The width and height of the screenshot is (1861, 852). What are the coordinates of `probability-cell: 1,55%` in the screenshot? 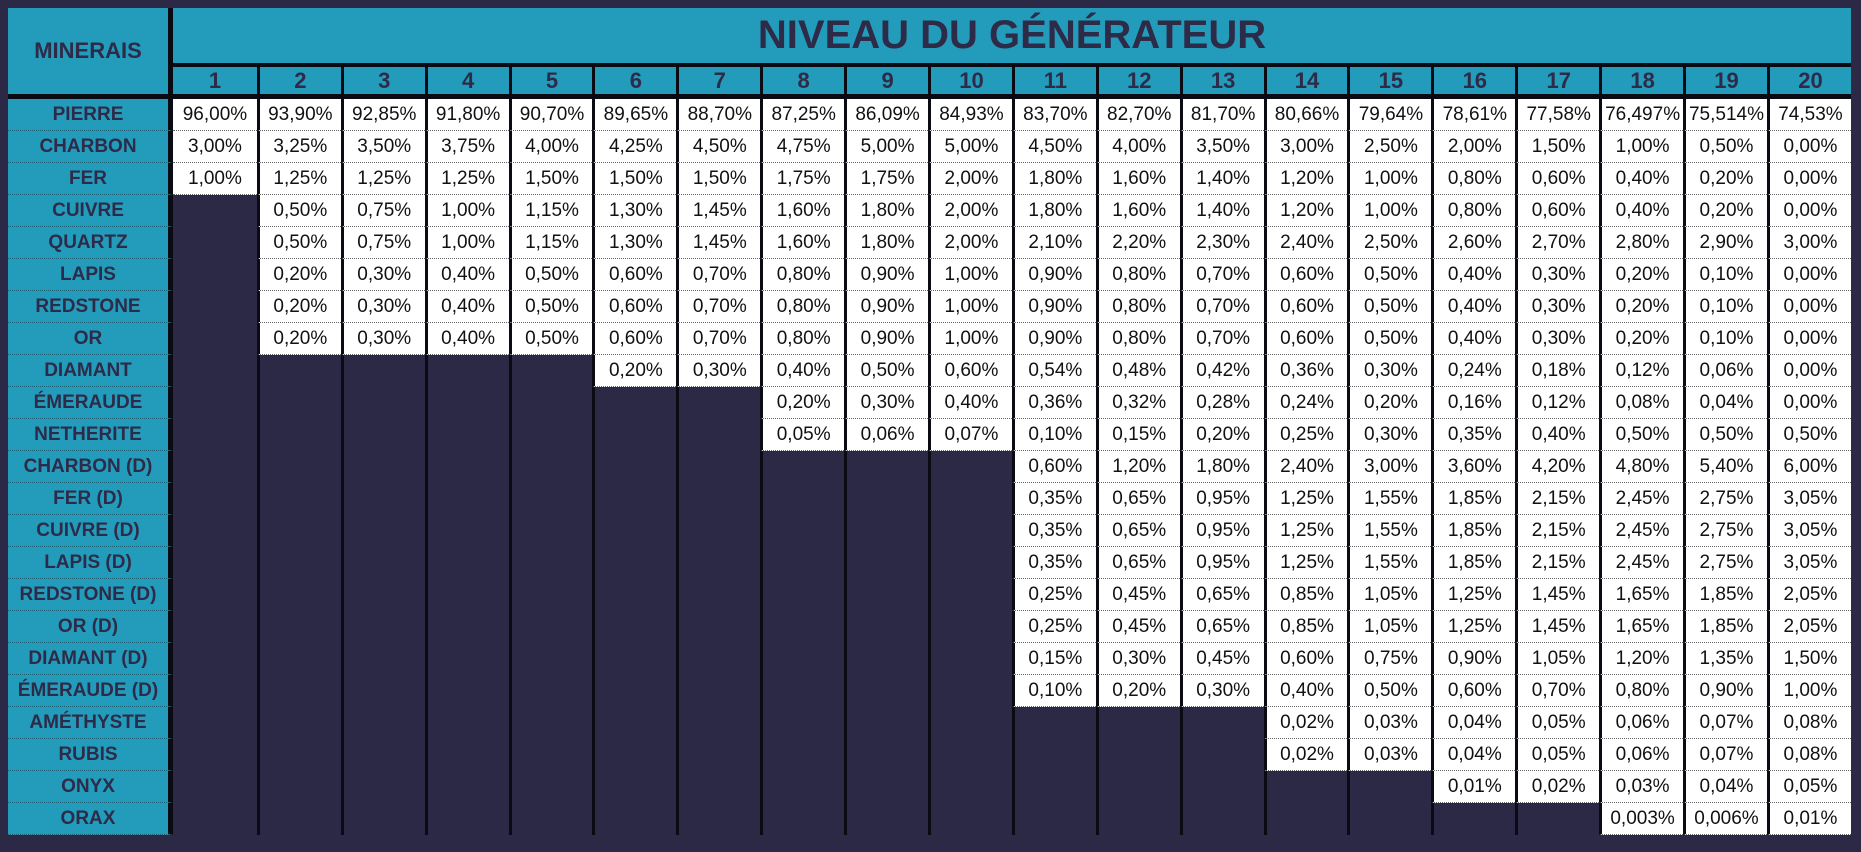 It's located at (1389, 531).